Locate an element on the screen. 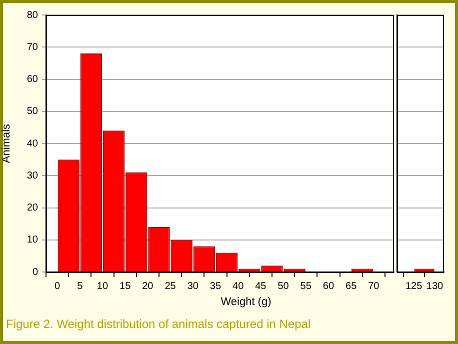 The width and height of the screenshot is (458, 344). x-tick-label: 130 is located at coordinates (435, 286).